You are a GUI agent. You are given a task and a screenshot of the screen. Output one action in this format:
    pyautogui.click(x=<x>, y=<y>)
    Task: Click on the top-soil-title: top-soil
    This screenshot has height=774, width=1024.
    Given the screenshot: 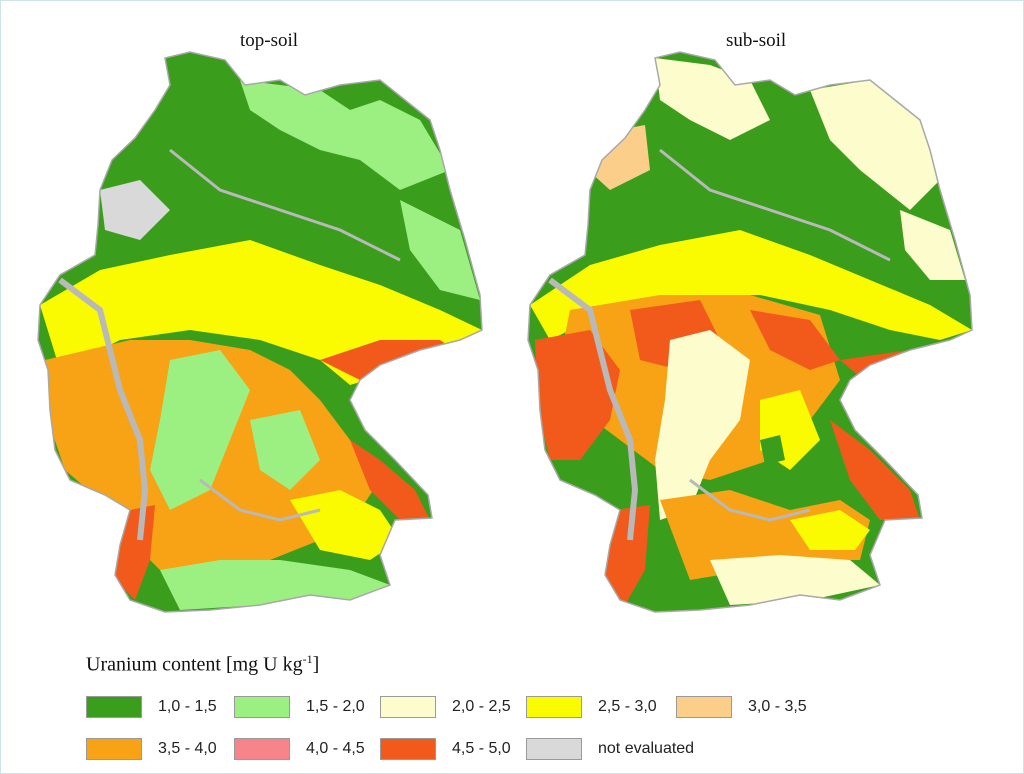 What is the action you would take?
    pyautogui.click(x=269, y=40)
    